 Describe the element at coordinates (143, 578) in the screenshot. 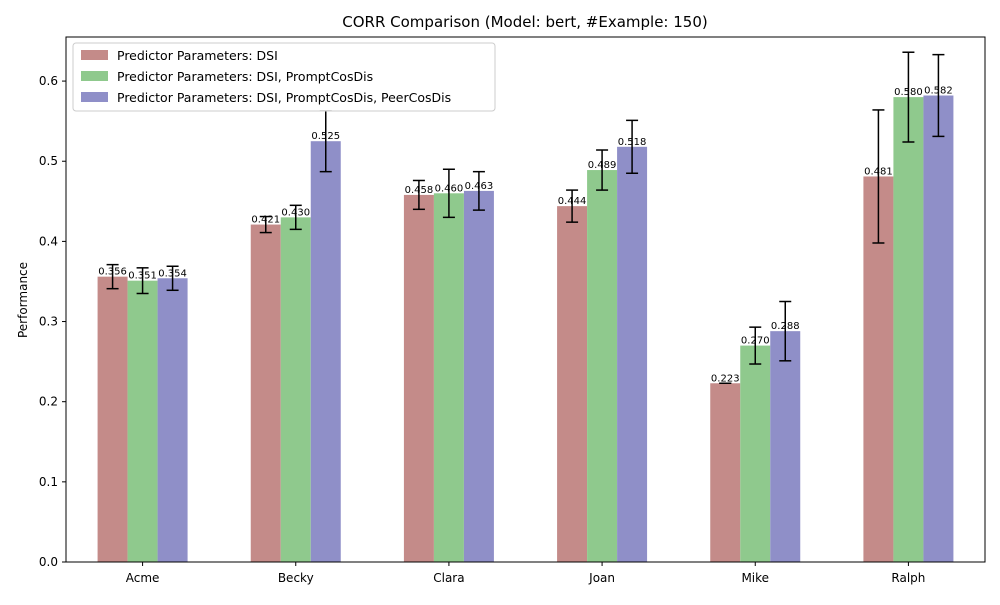

I see `x-tick-label-acme: Acme` at that location.